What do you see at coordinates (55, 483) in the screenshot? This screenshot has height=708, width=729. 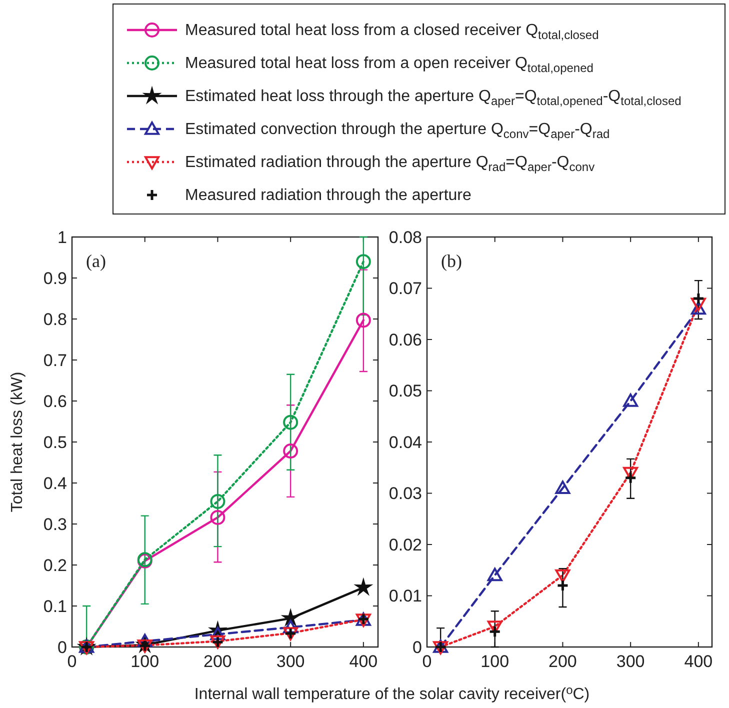 I see `y-tick-label: 0.4` at bounding box center [55, 483].